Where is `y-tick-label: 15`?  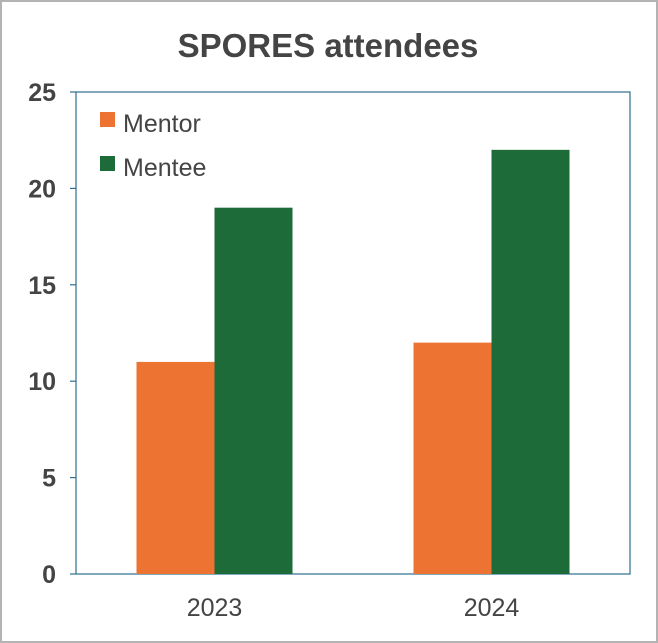 y-tick-label: 15 is located at coordinates (42, 286).